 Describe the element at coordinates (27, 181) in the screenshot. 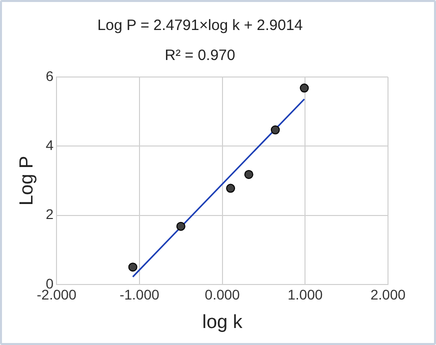

I see `y-axis-title: Log P` at that location.